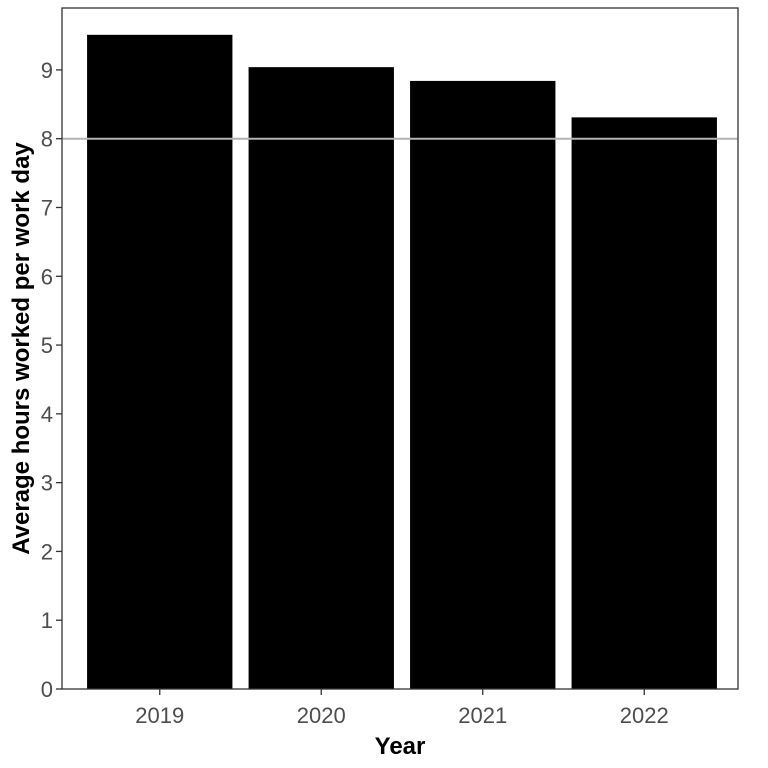  What do you see at coordinates (400, 746) in the screenshot?
I see `x-axis-title: Year` at bounding box center [400, 746].